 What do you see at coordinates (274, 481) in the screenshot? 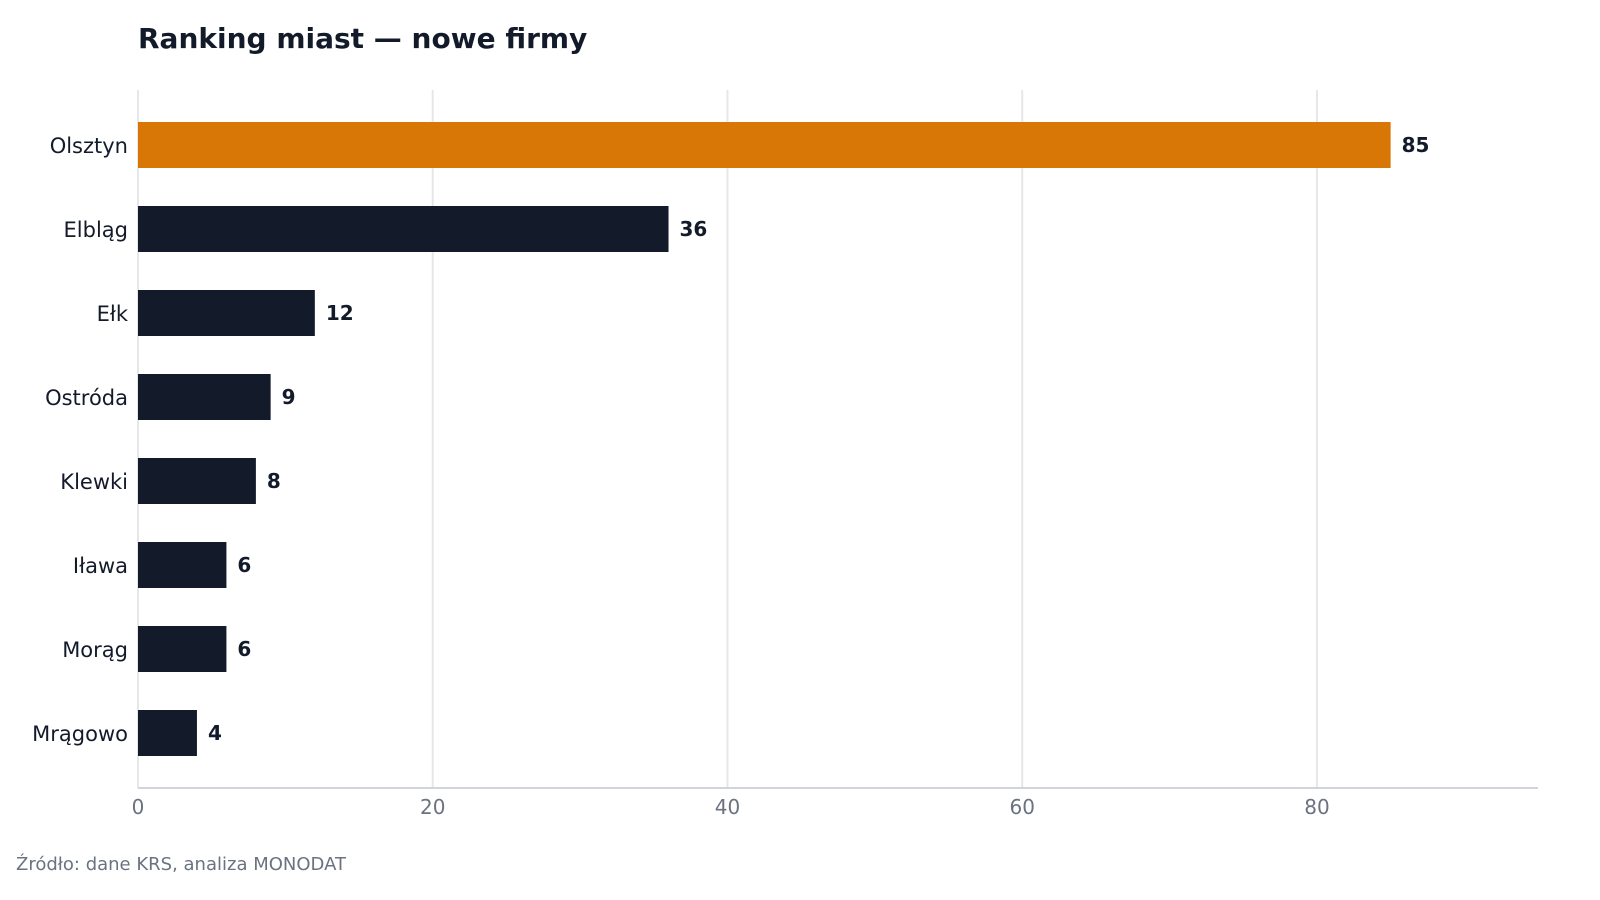
I see `value-label: 8` at bounding box center [274, 481].